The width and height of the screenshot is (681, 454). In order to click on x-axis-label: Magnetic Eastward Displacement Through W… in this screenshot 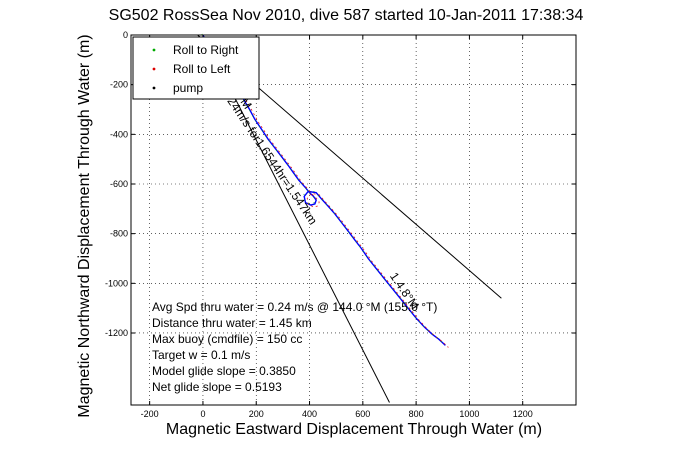, I will do `click(354, 429)`.